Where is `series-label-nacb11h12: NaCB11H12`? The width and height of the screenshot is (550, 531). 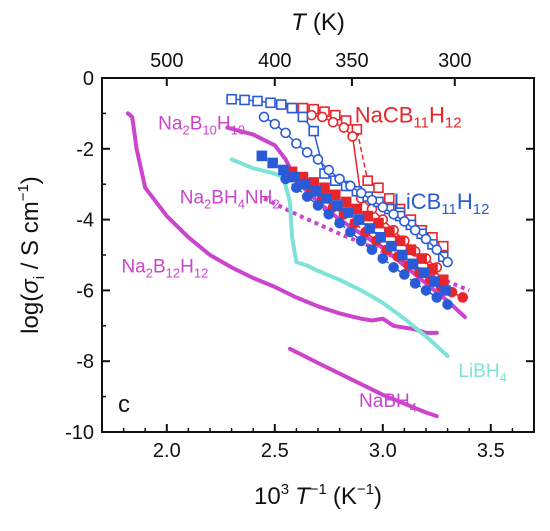 series-label-nacb11h12: NaCB11H12 is located at coordinates (408, 116).